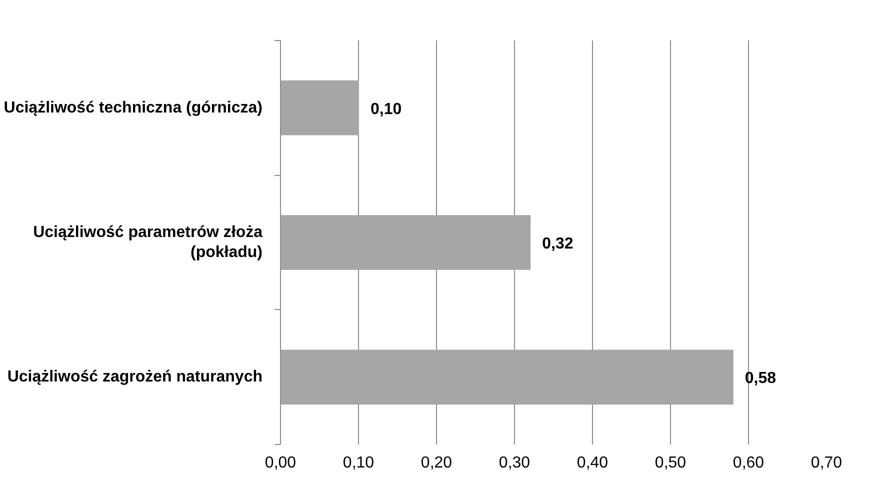  What do you see at coordinates (514, 463) in the screenshot?
I see `x-tick-label: 0,30` at bounding box center [514, 463].